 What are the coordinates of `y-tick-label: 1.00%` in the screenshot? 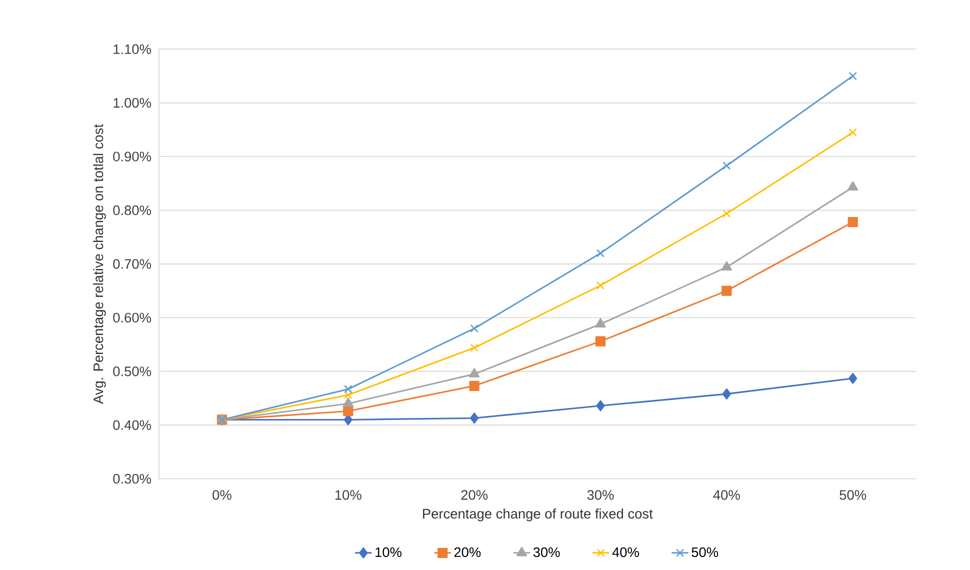 It's located at (133, 103).